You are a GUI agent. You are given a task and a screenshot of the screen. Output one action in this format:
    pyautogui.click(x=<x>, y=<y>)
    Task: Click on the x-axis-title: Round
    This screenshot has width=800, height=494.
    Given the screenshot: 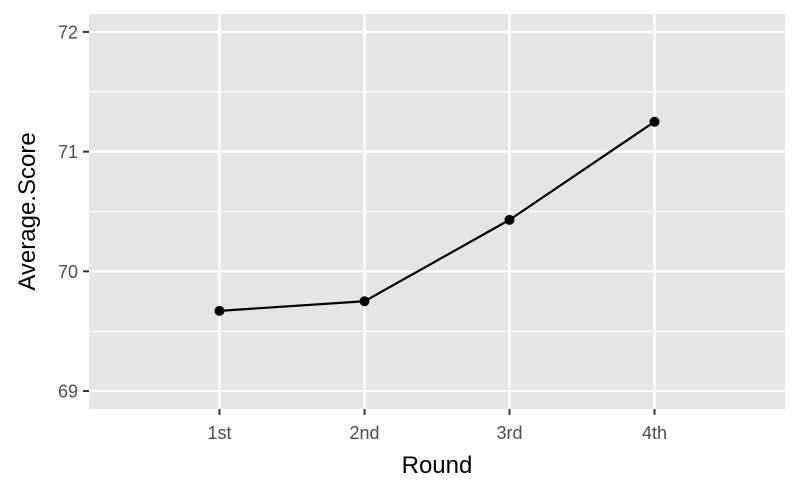 What is the action you would take?
    pyautogui.click(x=437, y=465)
    